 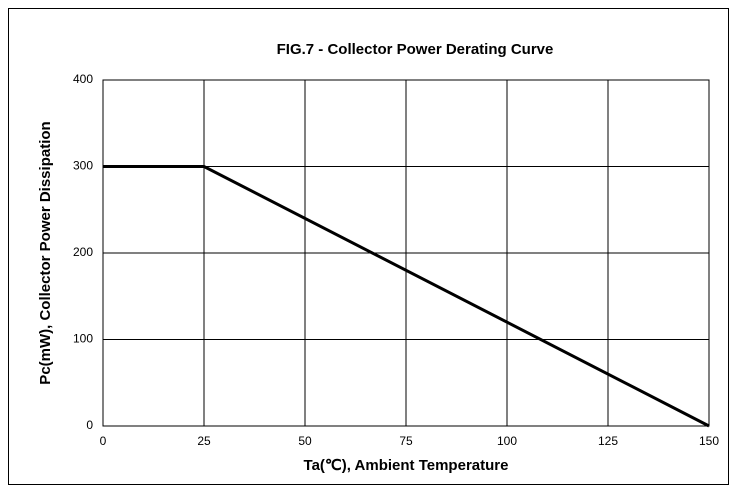 I want to click on x-tick-label: 25, so click(x=204, y=441).